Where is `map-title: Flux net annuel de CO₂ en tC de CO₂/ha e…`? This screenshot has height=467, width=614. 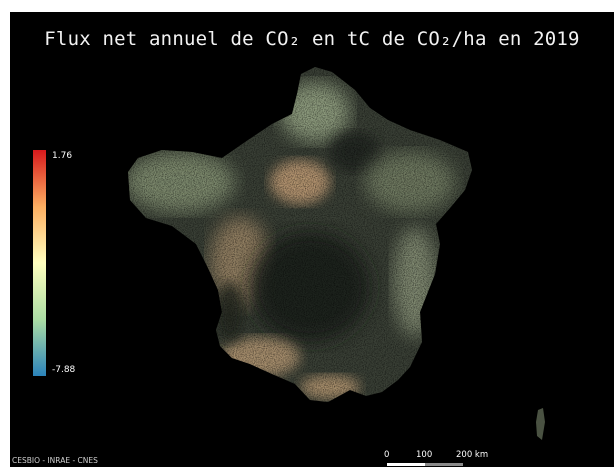 map-title: Flux net annuel de CO₂ en tC de CO₂/ha e… is located at coordinates (312, 39).